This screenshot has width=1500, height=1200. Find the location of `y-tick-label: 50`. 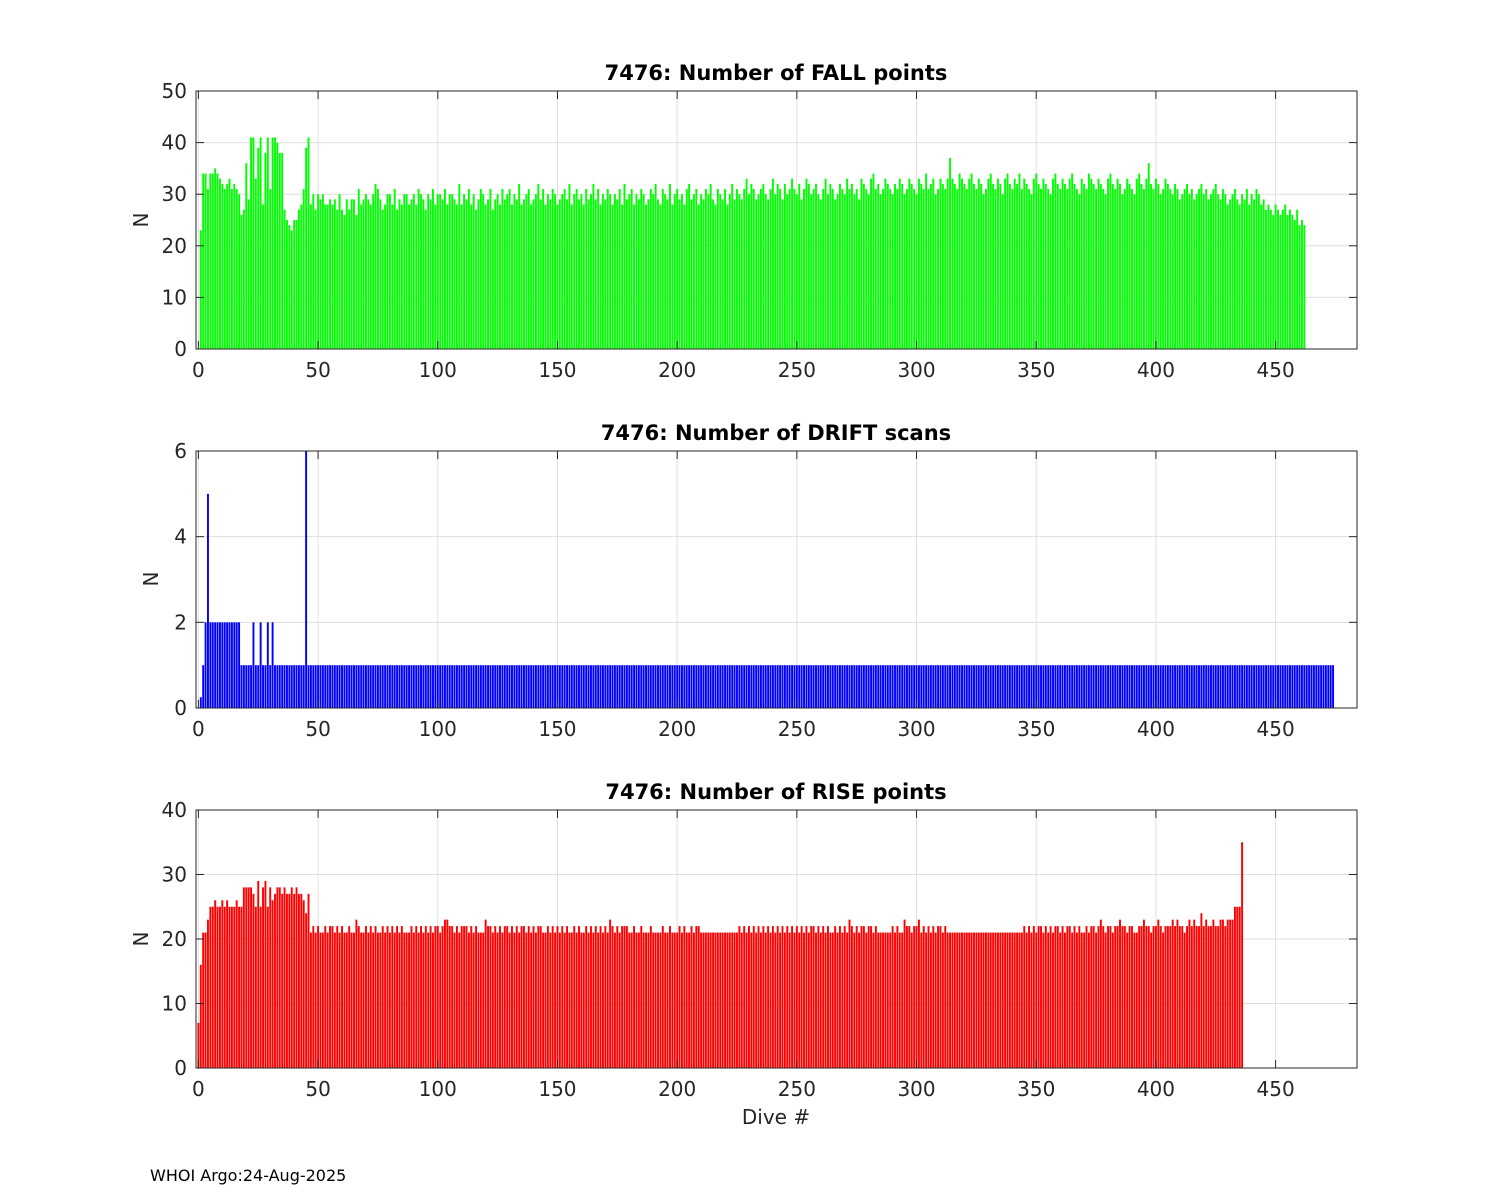

y-tick-label: 50 is located at coordinates (174, 91).